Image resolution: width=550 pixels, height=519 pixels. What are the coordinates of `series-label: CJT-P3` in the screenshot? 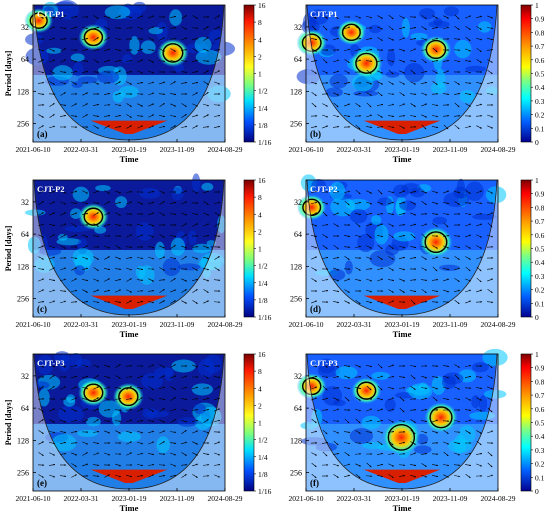 It's located at (324, 363).